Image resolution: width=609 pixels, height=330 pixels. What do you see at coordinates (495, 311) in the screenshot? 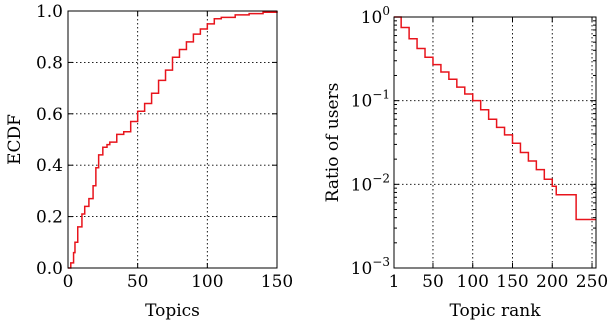
I see `x-axis-label: Topic rank` at bounding box center [495, 311].